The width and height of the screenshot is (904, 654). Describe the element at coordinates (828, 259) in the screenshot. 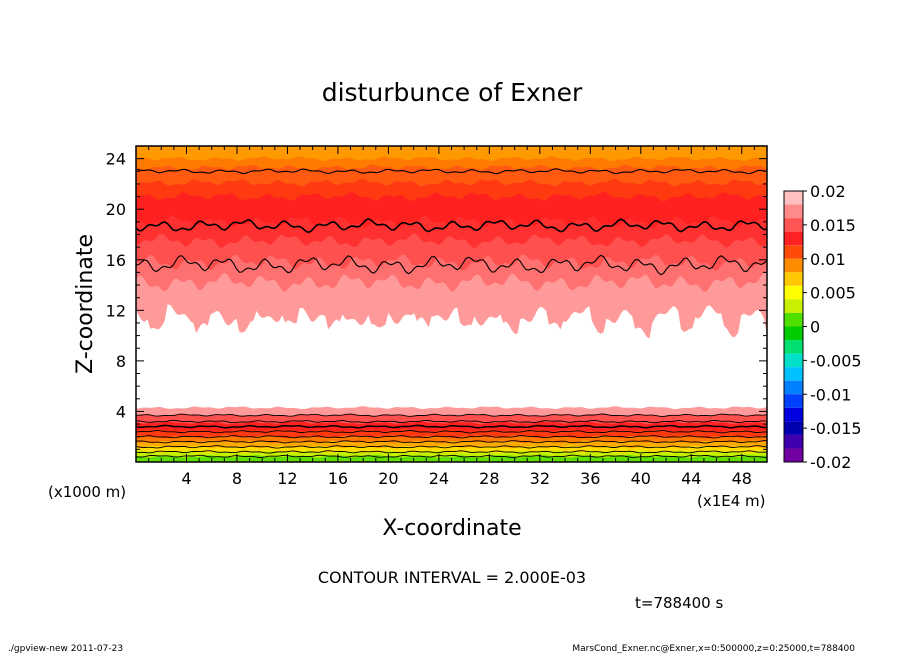

I see `colorbar-label: 0.01` at that location.